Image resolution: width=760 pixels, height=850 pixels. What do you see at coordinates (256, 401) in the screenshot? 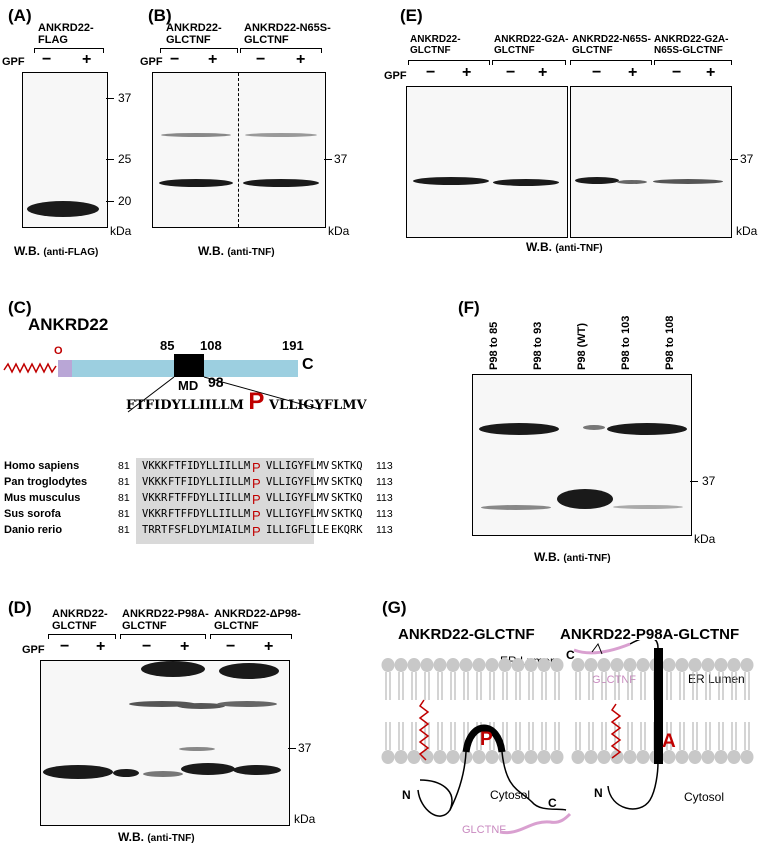
I see `motif-p: P` at bounding box center [256, 401].